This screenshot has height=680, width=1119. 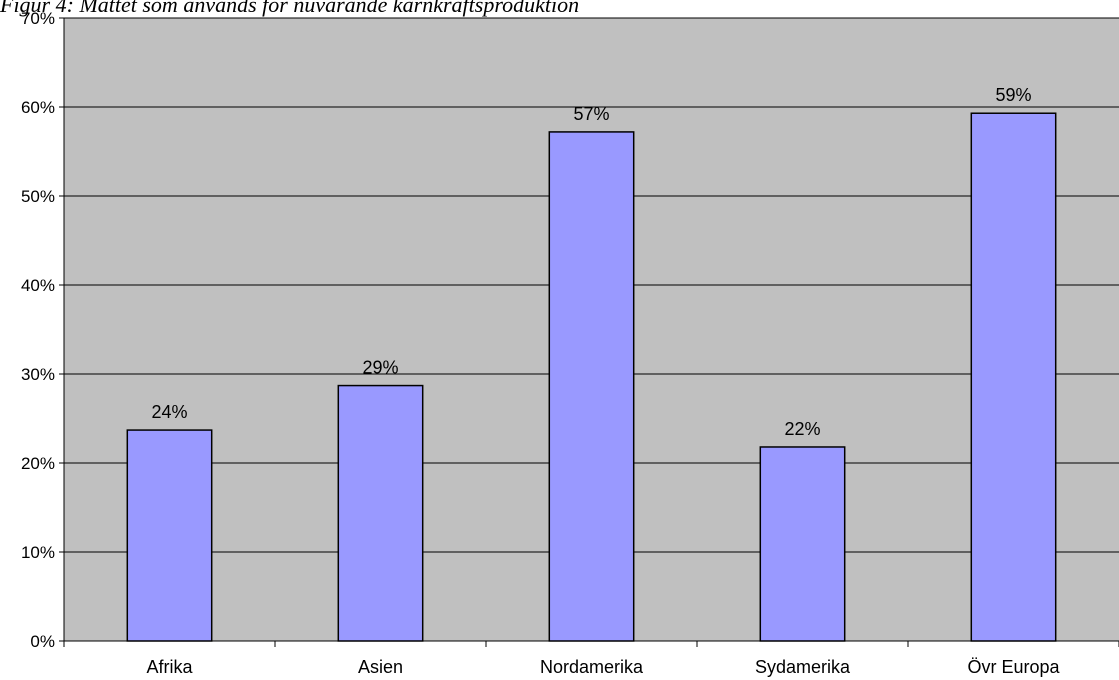 What do you see at coordinates (38, 196) in the screenshot?
I see `y-tick-label: 50%` at bounding box center [38, 196].